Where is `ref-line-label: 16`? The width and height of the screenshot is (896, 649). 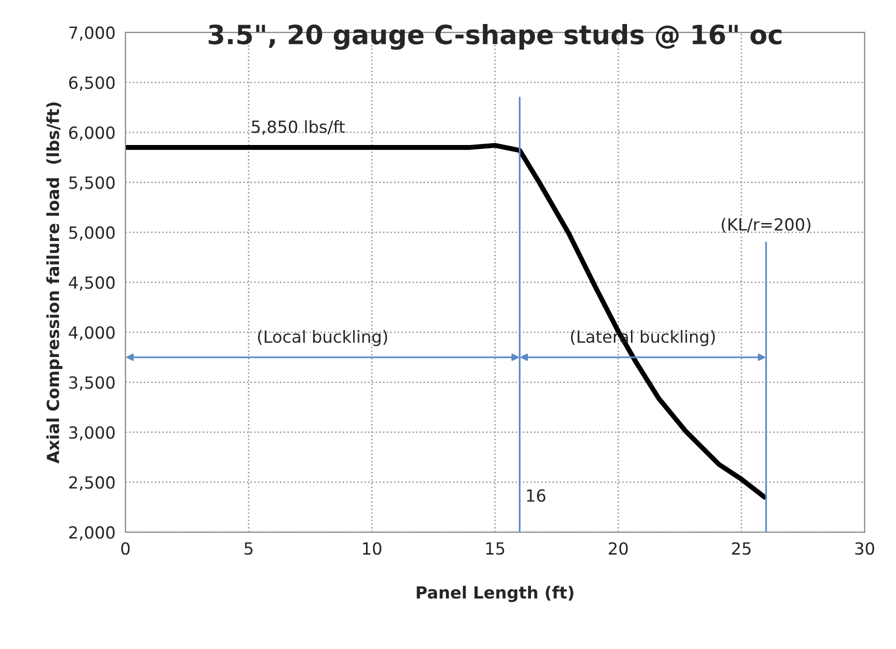 ref-line-label: 16 is located at coordinates (536, 495).